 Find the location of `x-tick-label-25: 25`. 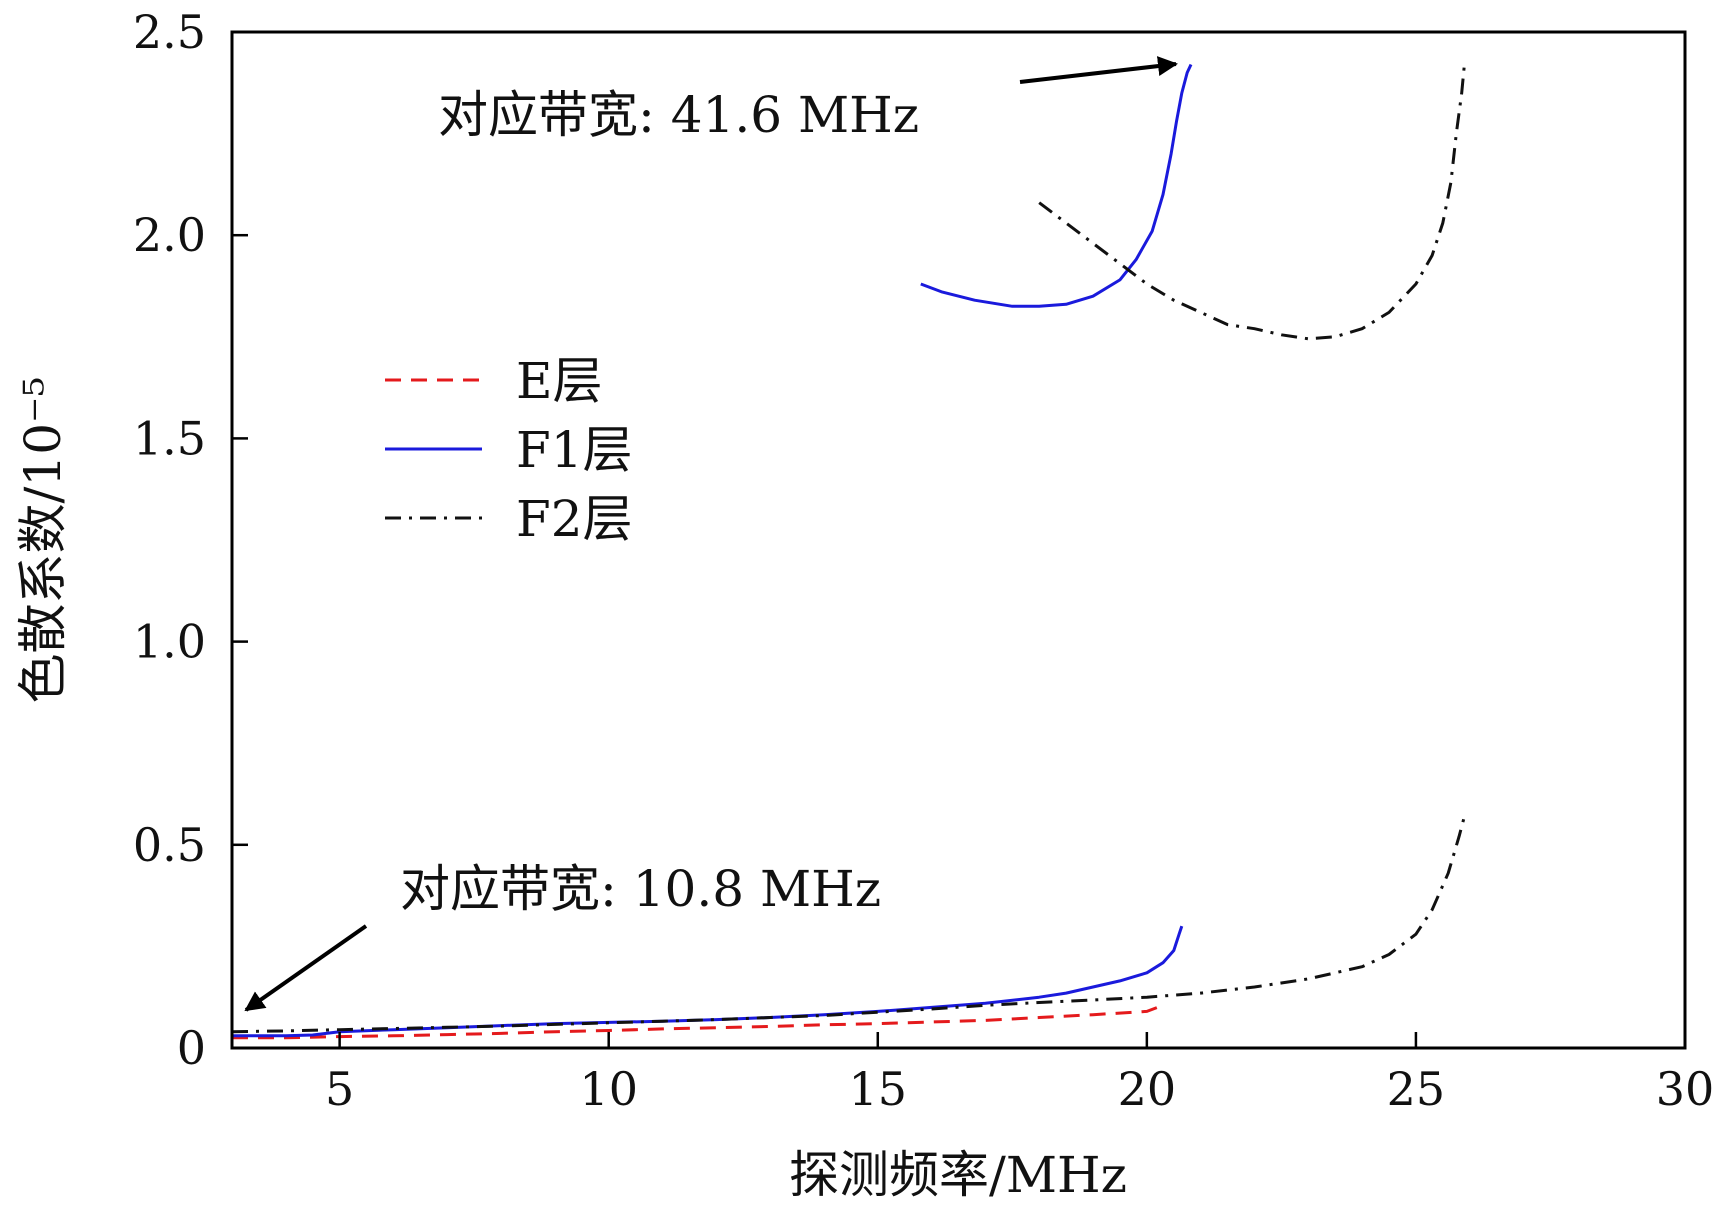

x-tick-label-25: 25 is located at coordinates (1416, 1089).